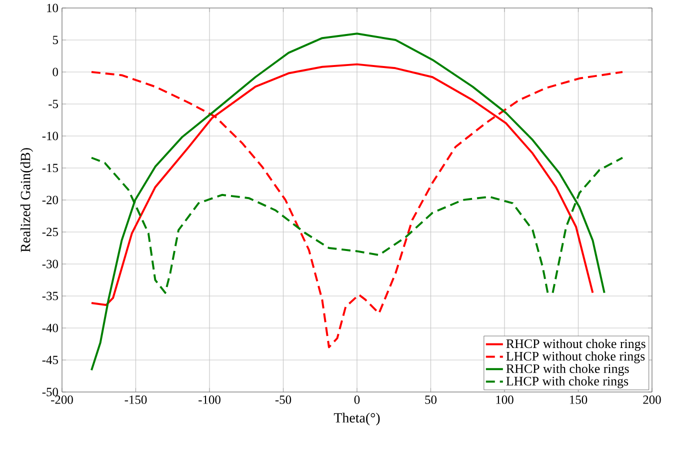  What do you see at coordinates (652, 400) in the screenshot?
I see `x-tick-label: 200` at bounding box center [652, 400].